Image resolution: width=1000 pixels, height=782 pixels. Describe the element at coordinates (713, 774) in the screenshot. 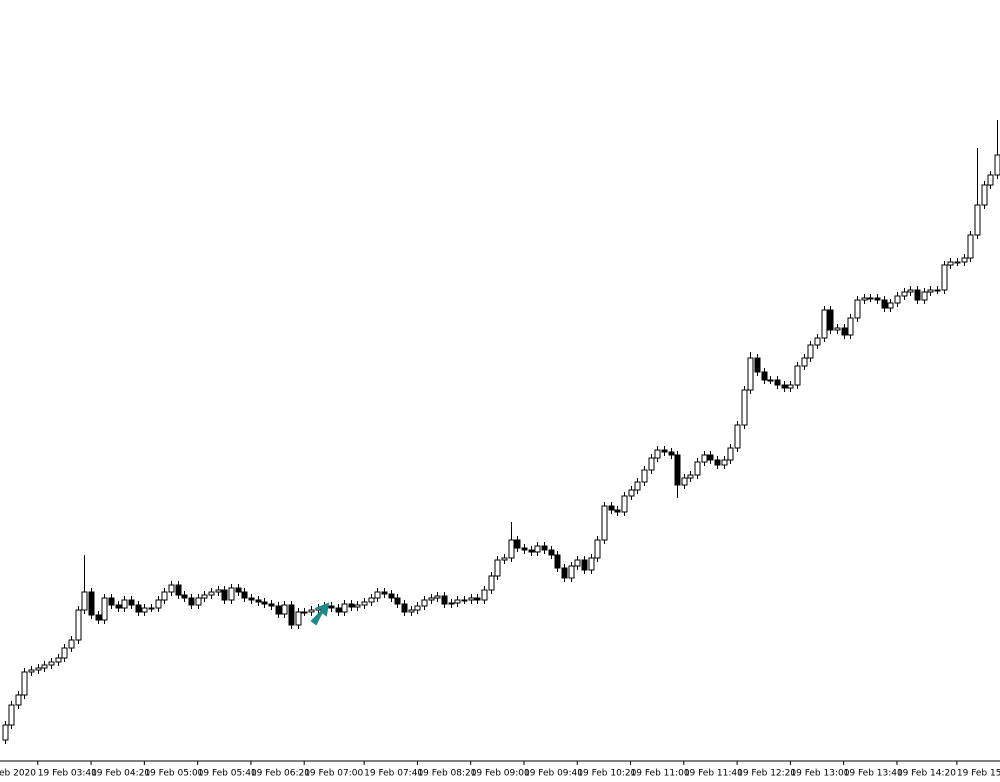

I see `x-tick-label: 19 Feb 11:40` at that location.